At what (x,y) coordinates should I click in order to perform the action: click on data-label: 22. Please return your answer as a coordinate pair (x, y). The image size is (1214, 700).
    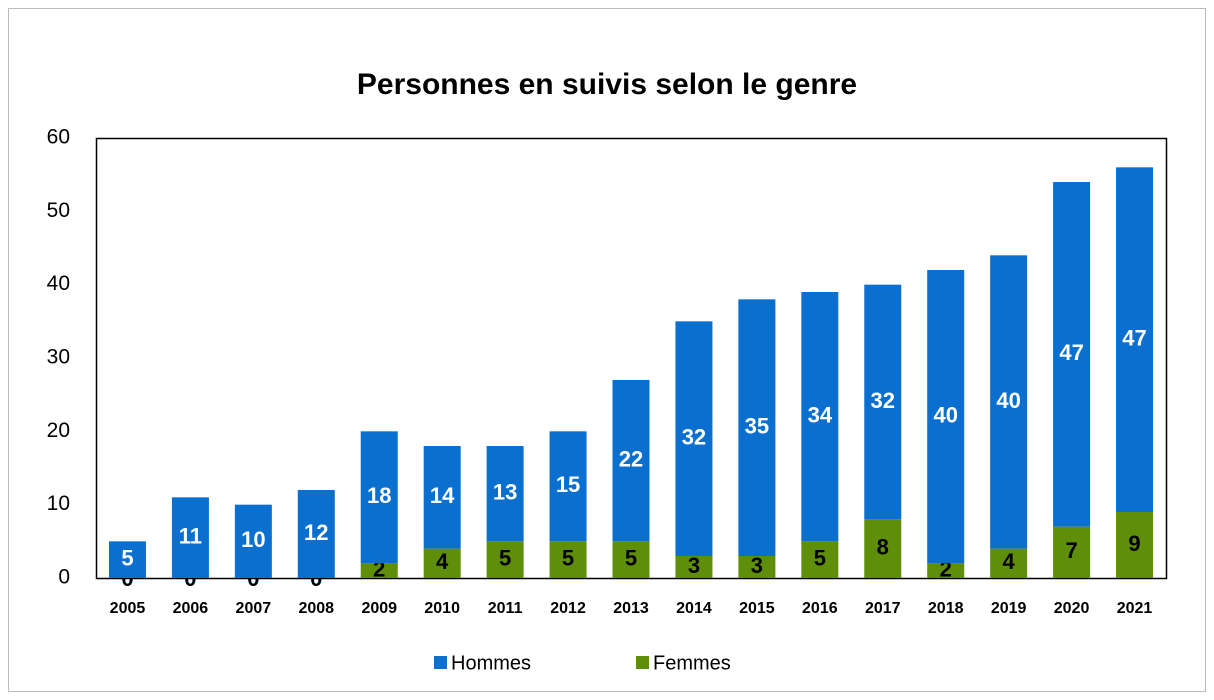
    Looking at the image, I should click on (631, 458).